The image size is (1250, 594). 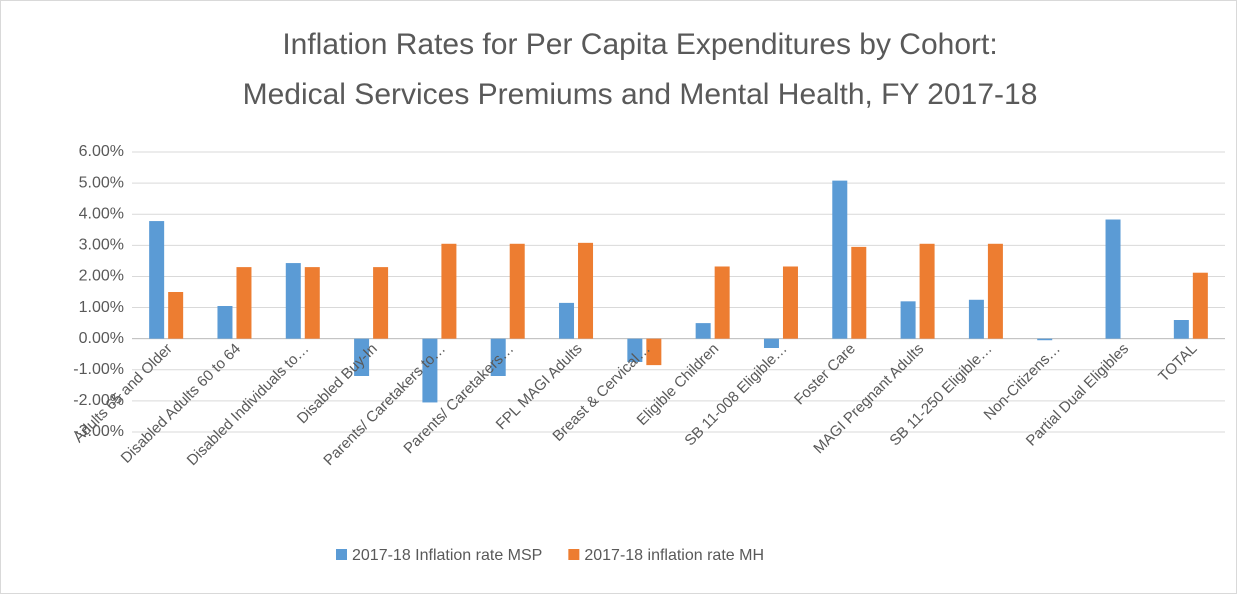 What do you see at coordinates (98, 431) in the screenshot?
I see `y-tick-label: -3.00%` at bounding box center [98, 431].